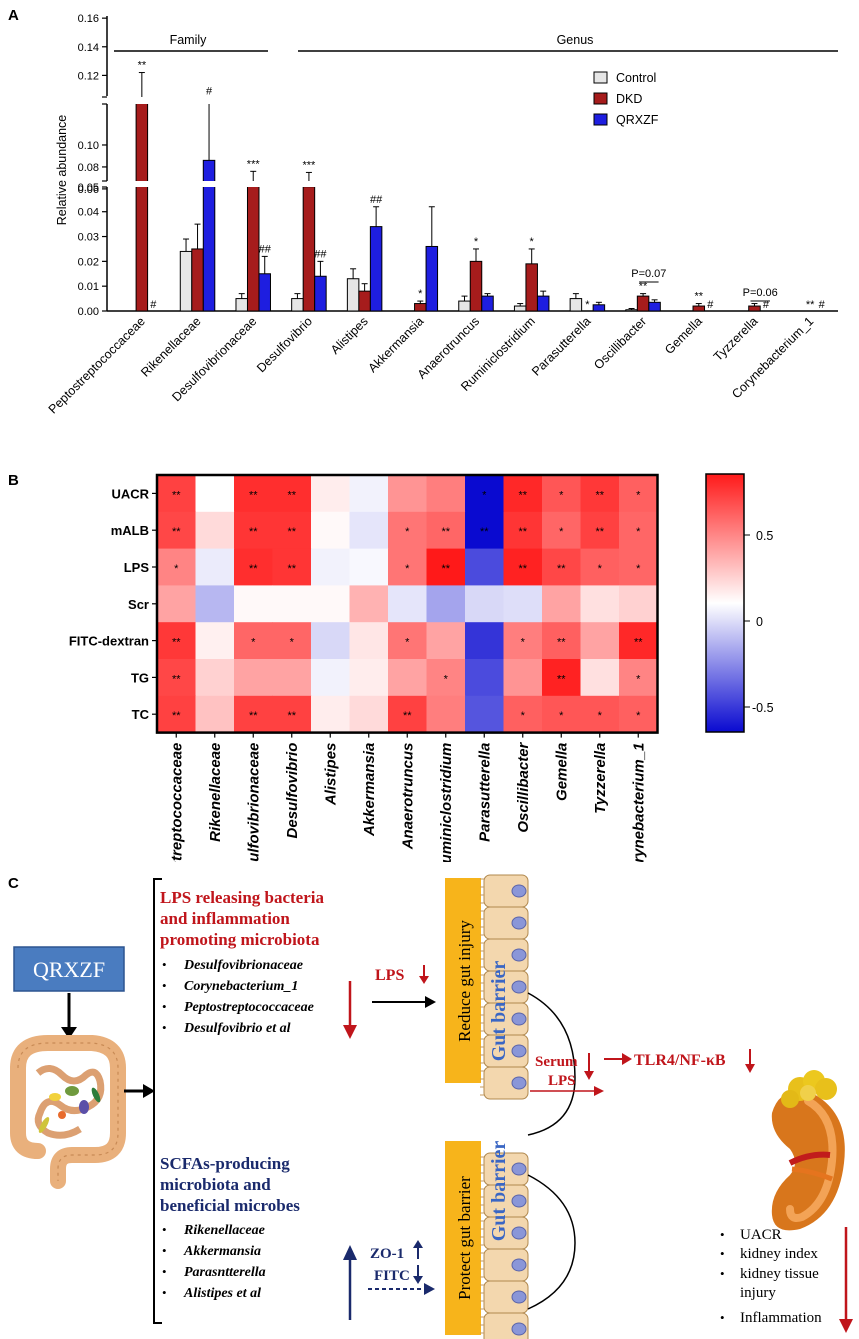  I want to click on significance-mark: ***, so click(310, 165).